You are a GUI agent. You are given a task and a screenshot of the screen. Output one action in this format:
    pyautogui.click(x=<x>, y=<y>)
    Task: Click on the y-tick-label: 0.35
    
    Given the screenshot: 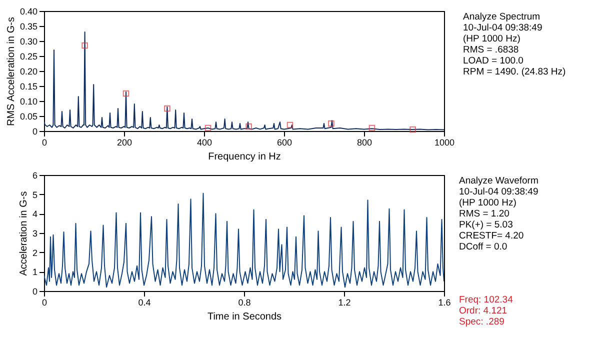 What is the action you would take?
    pyautogui.click(x=29, y=27)
    